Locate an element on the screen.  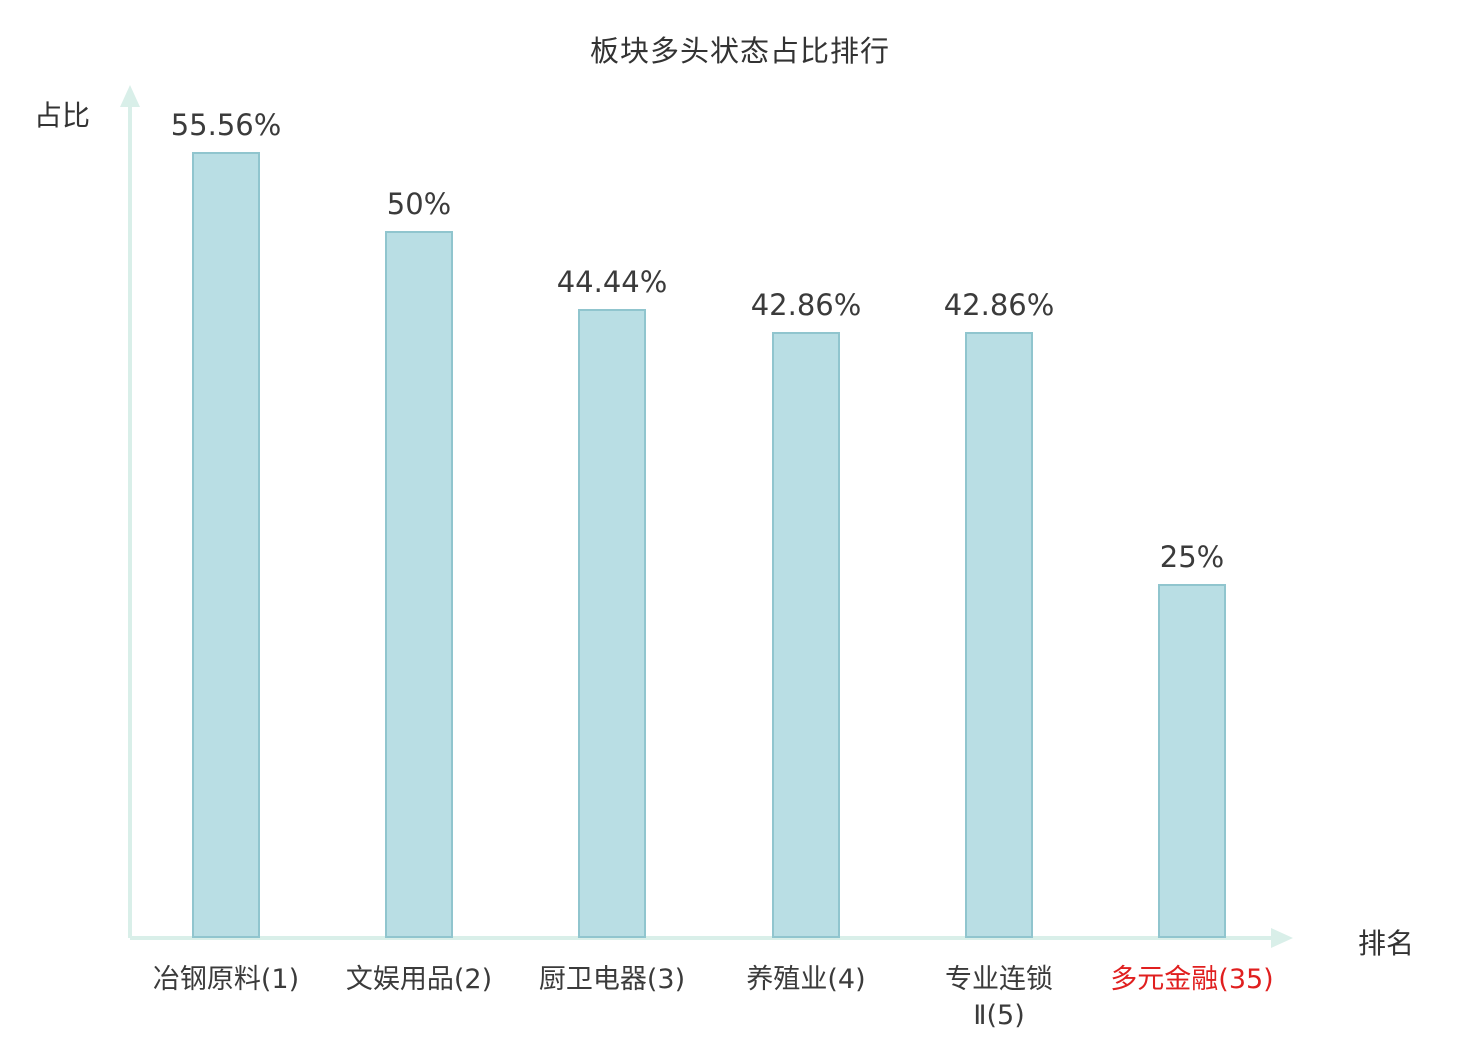
chart-title: 板块多头状态占比排行 is located at coordinates (739, 51).